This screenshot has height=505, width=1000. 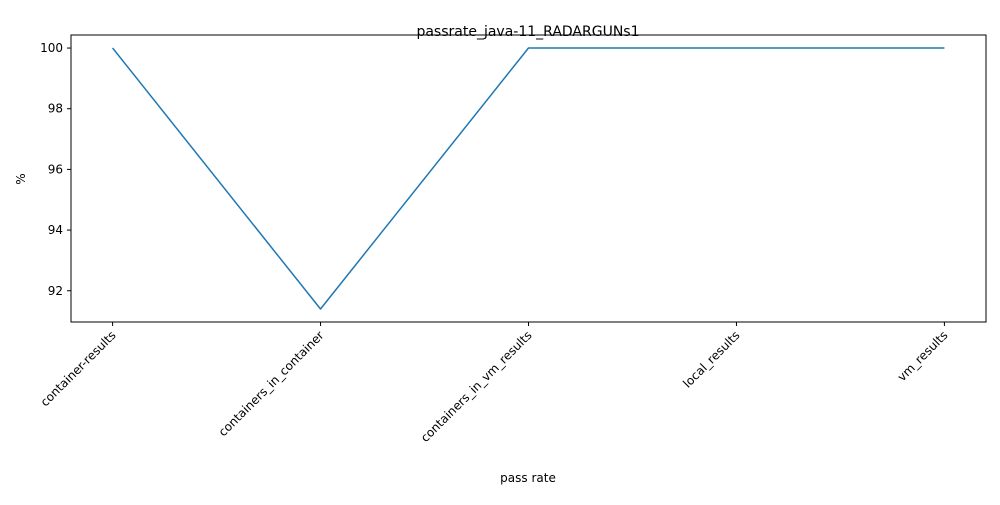 I want to click on x-tick-label: container-results, so click(x=78, y=368).